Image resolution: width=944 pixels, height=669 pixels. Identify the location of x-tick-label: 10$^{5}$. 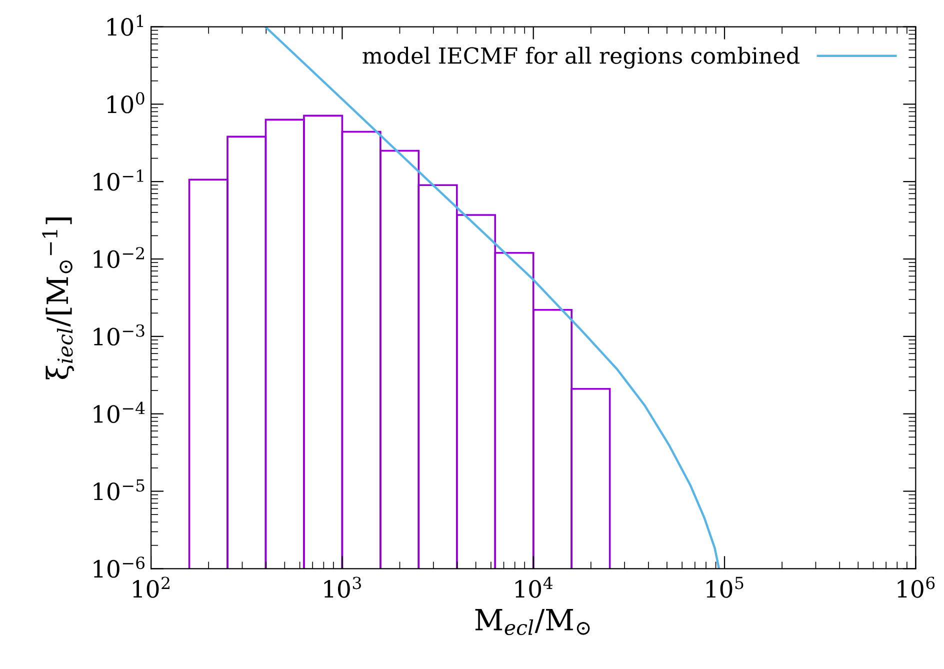
(725, 587).